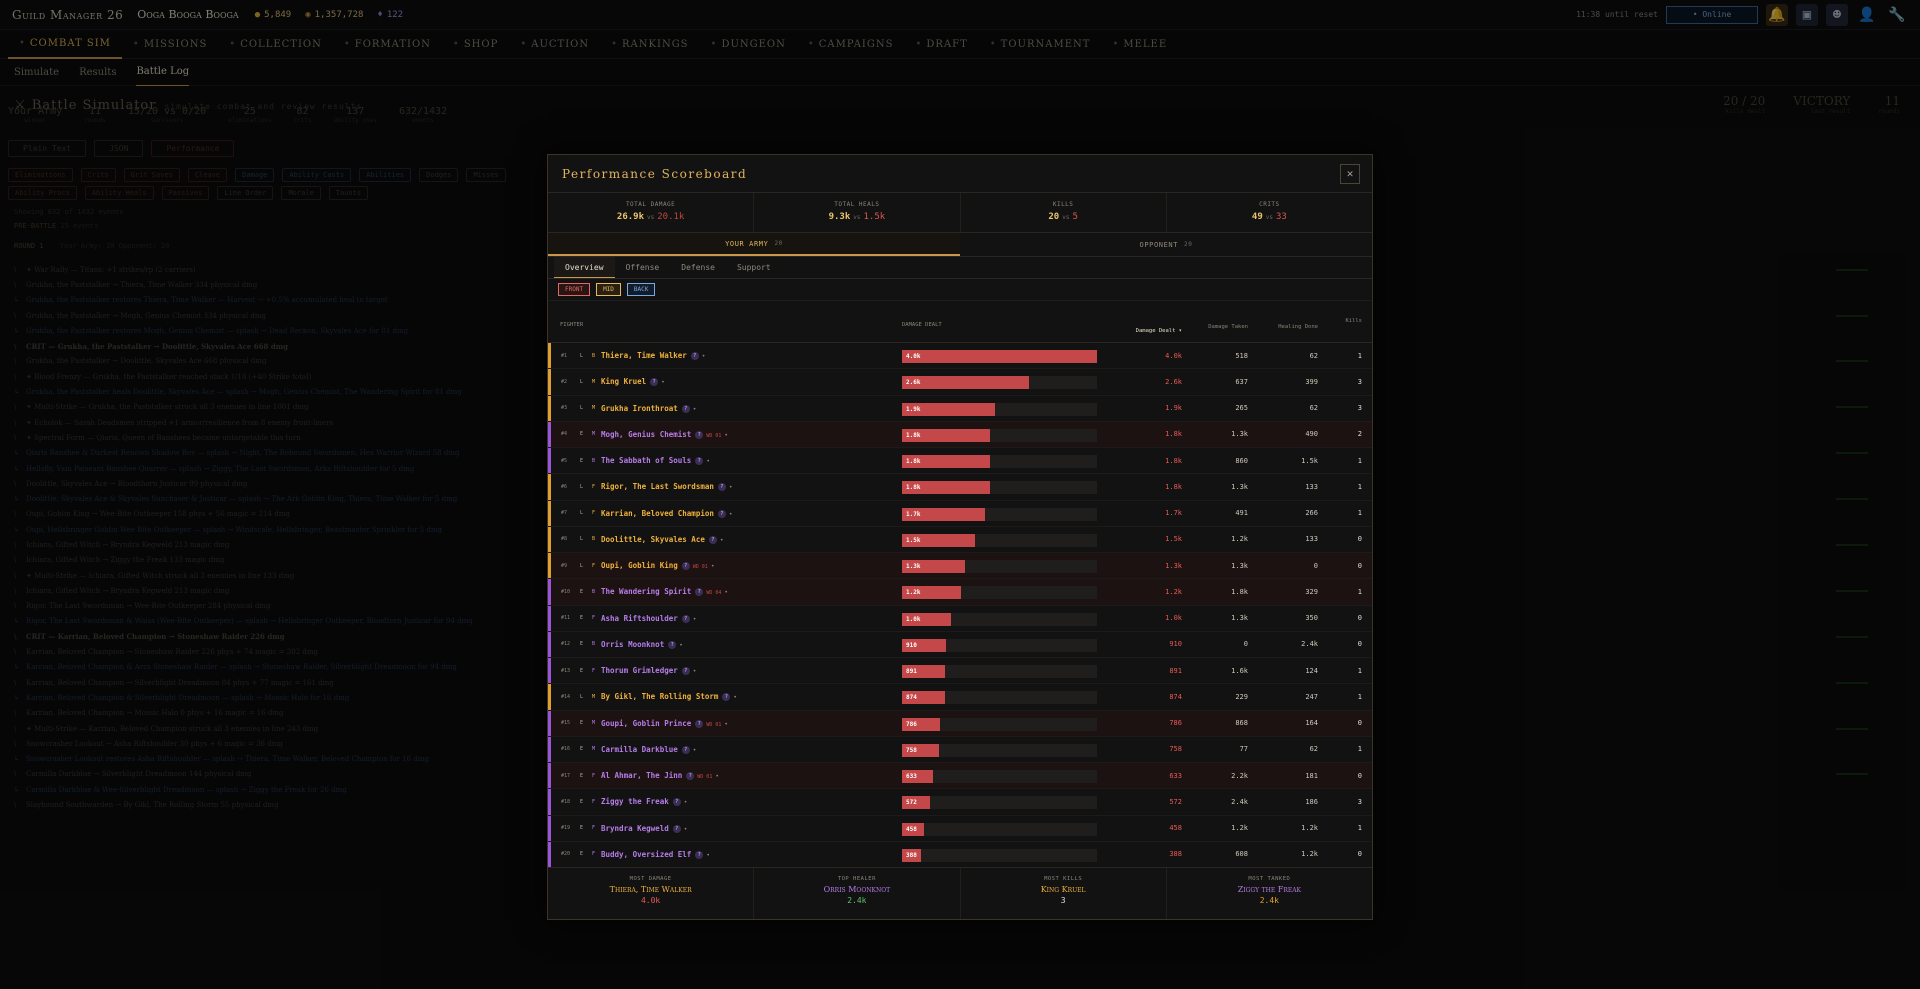  I want to click on fighter-name: Asha Riftshoulder? •, so click(648, 618).